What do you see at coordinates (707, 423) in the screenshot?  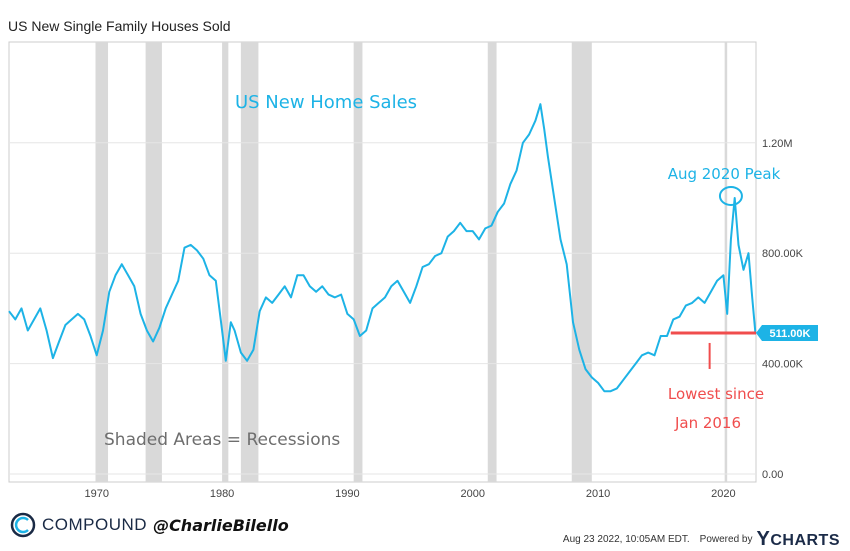 I see `annotation-low-line2: Jan 2016` at bounding box center [707, 423].